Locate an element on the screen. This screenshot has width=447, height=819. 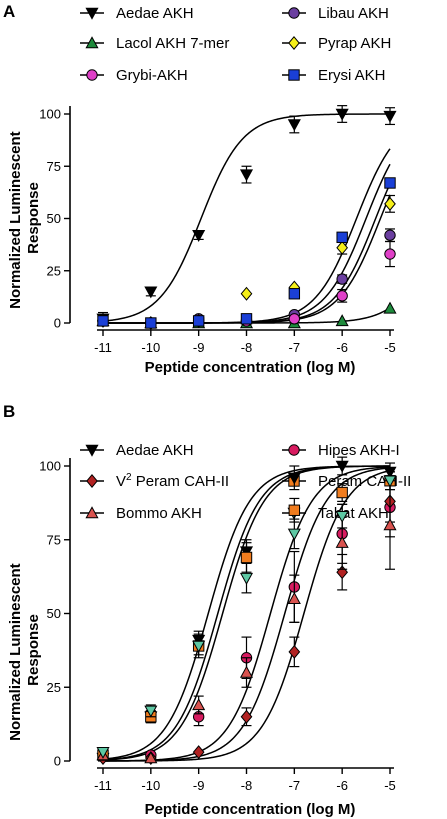
panel-b-letter: B is located at coordinates (9, 411).